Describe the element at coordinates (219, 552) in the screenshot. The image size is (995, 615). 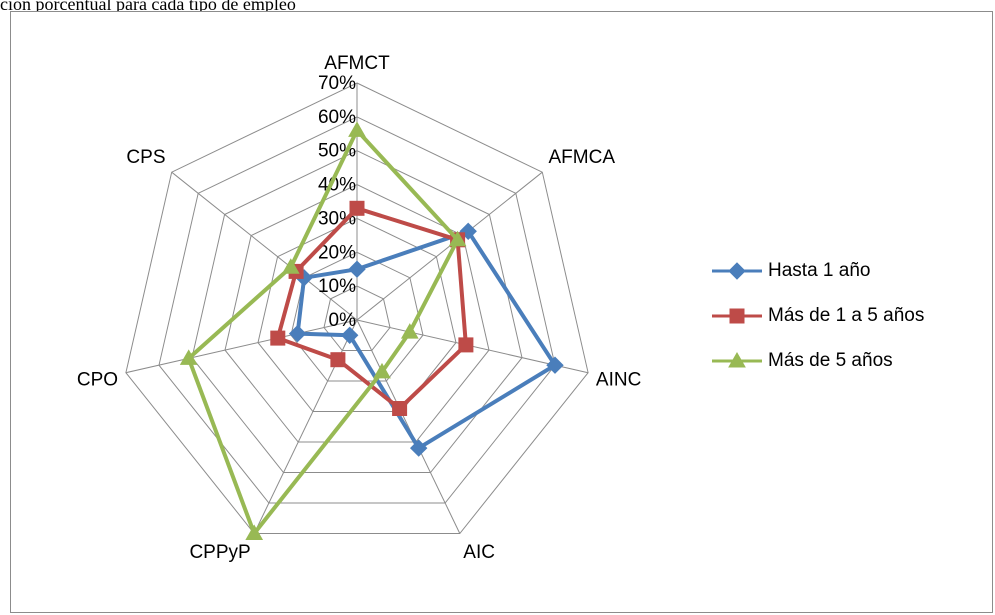
I see `category-label: CPPyP` at that location.